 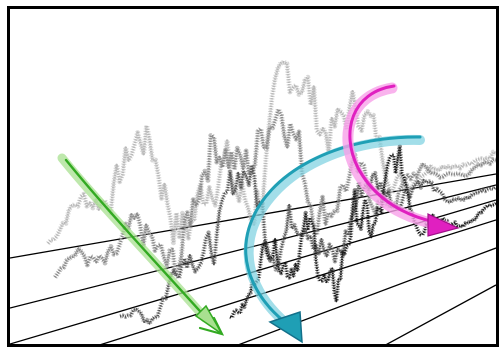 What do you see at coordinates (397, 155) in the screenshot?
I see `magenta-arrow-shaft` at bounding box center [397, 155].